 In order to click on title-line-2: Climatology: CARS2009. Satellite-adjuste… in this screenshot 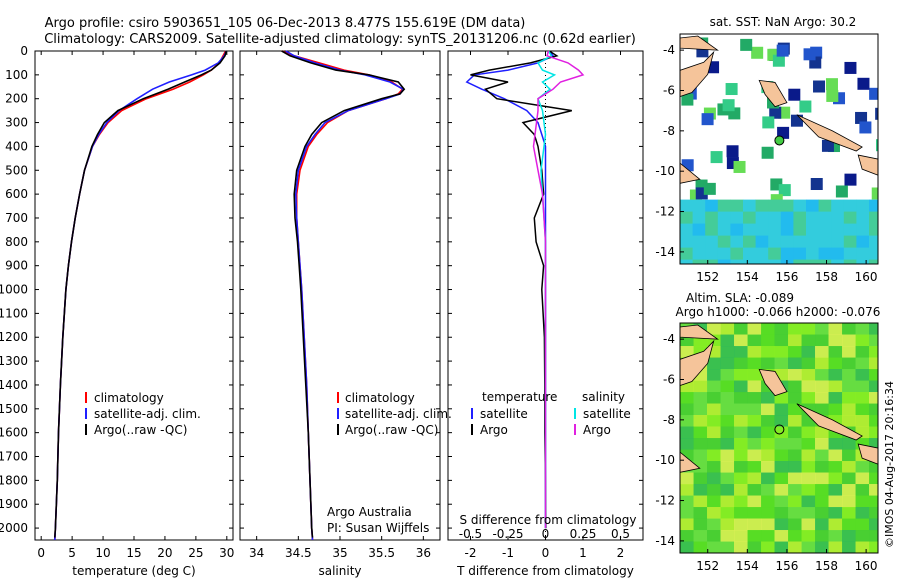, I will do `click(340, 39)`.